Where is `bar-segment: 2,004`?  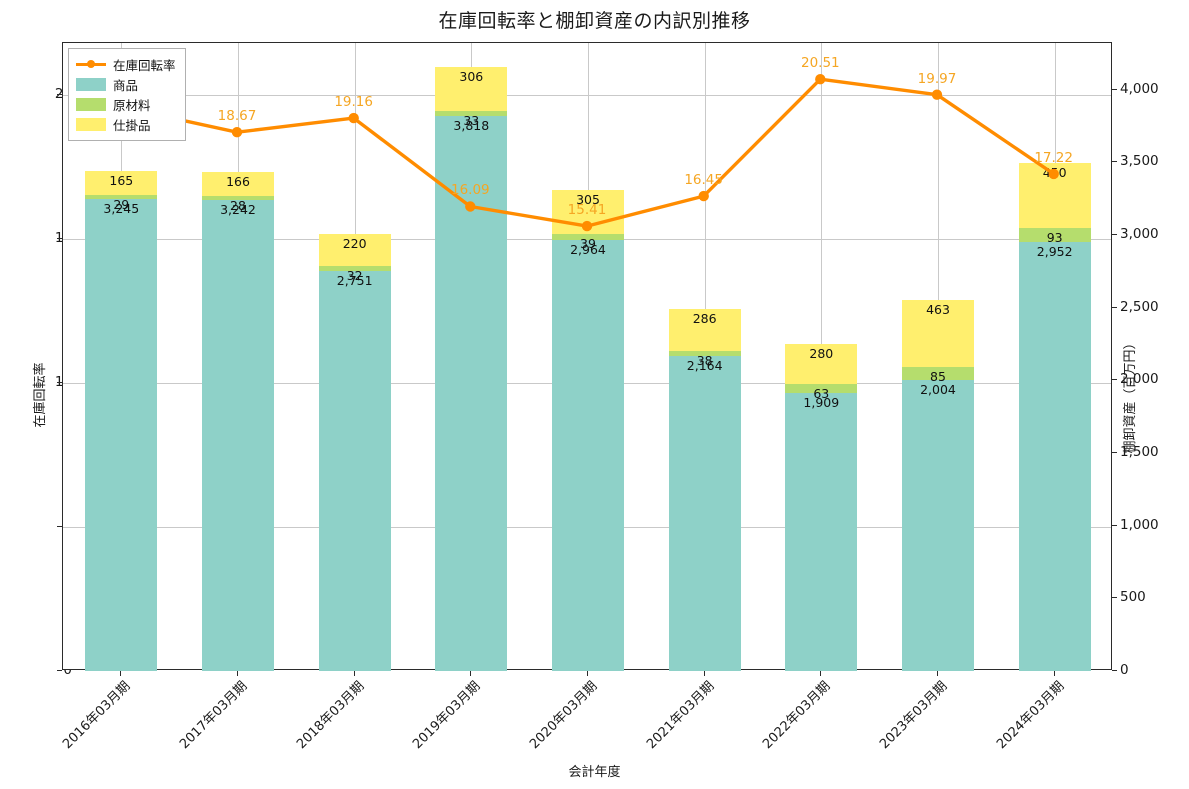 bar-segment: 2,004 is located at coordinates (938, 525).